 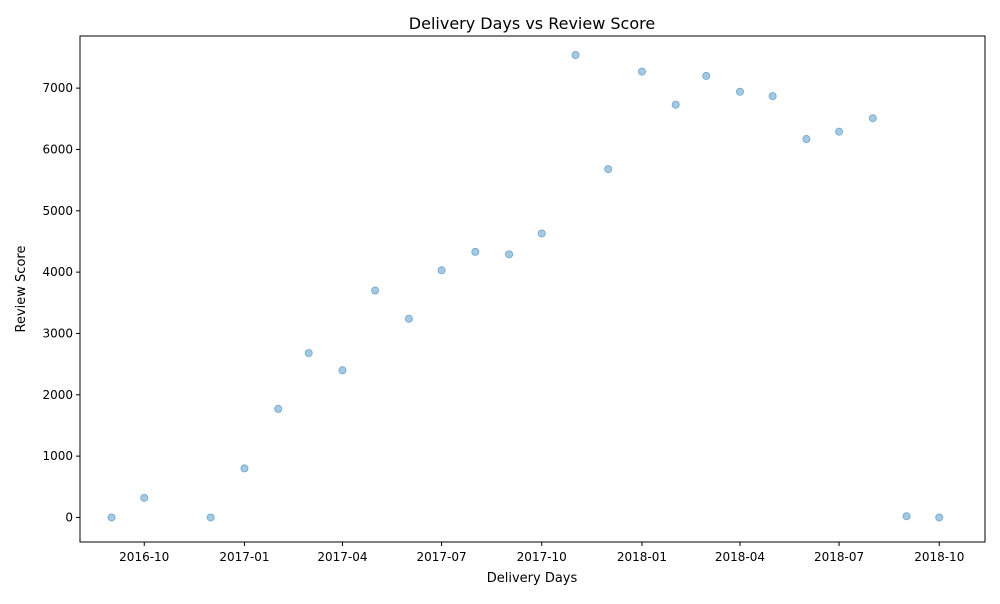 What do you see at coordinates (244, 557) in the screenshot?
I see `x-tick-label: 2017-01` at bounding box center [244, 557].